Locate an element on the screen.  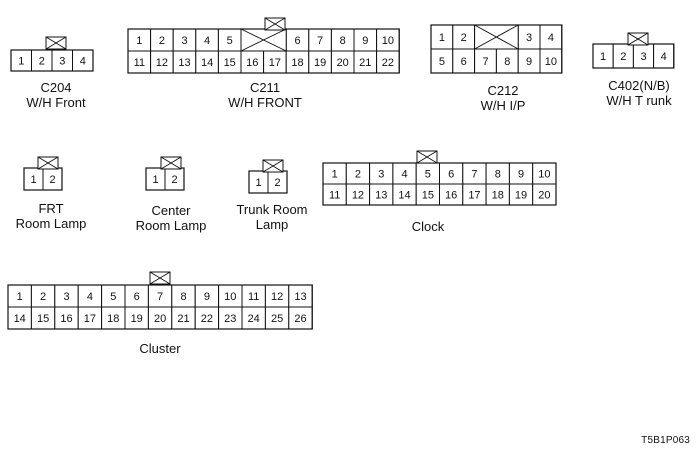
pin-number: 21 is located at coordinates (183, 319).